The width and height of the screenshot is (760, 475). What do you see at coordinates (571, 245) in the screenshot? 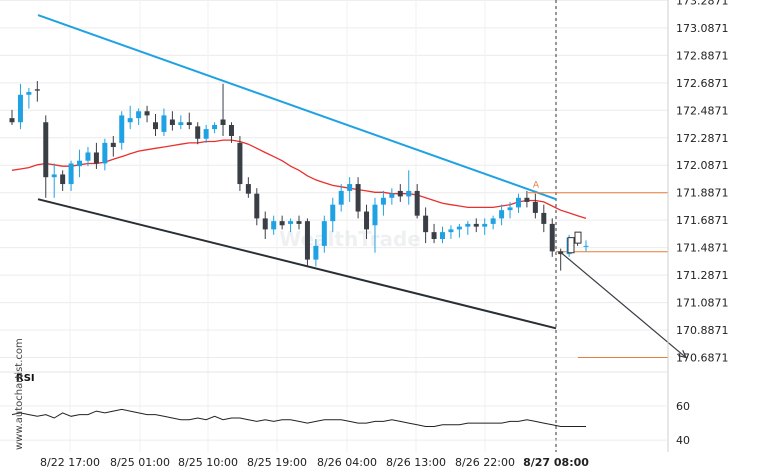
I see `projected-candle` at bounding box center [571, 245].